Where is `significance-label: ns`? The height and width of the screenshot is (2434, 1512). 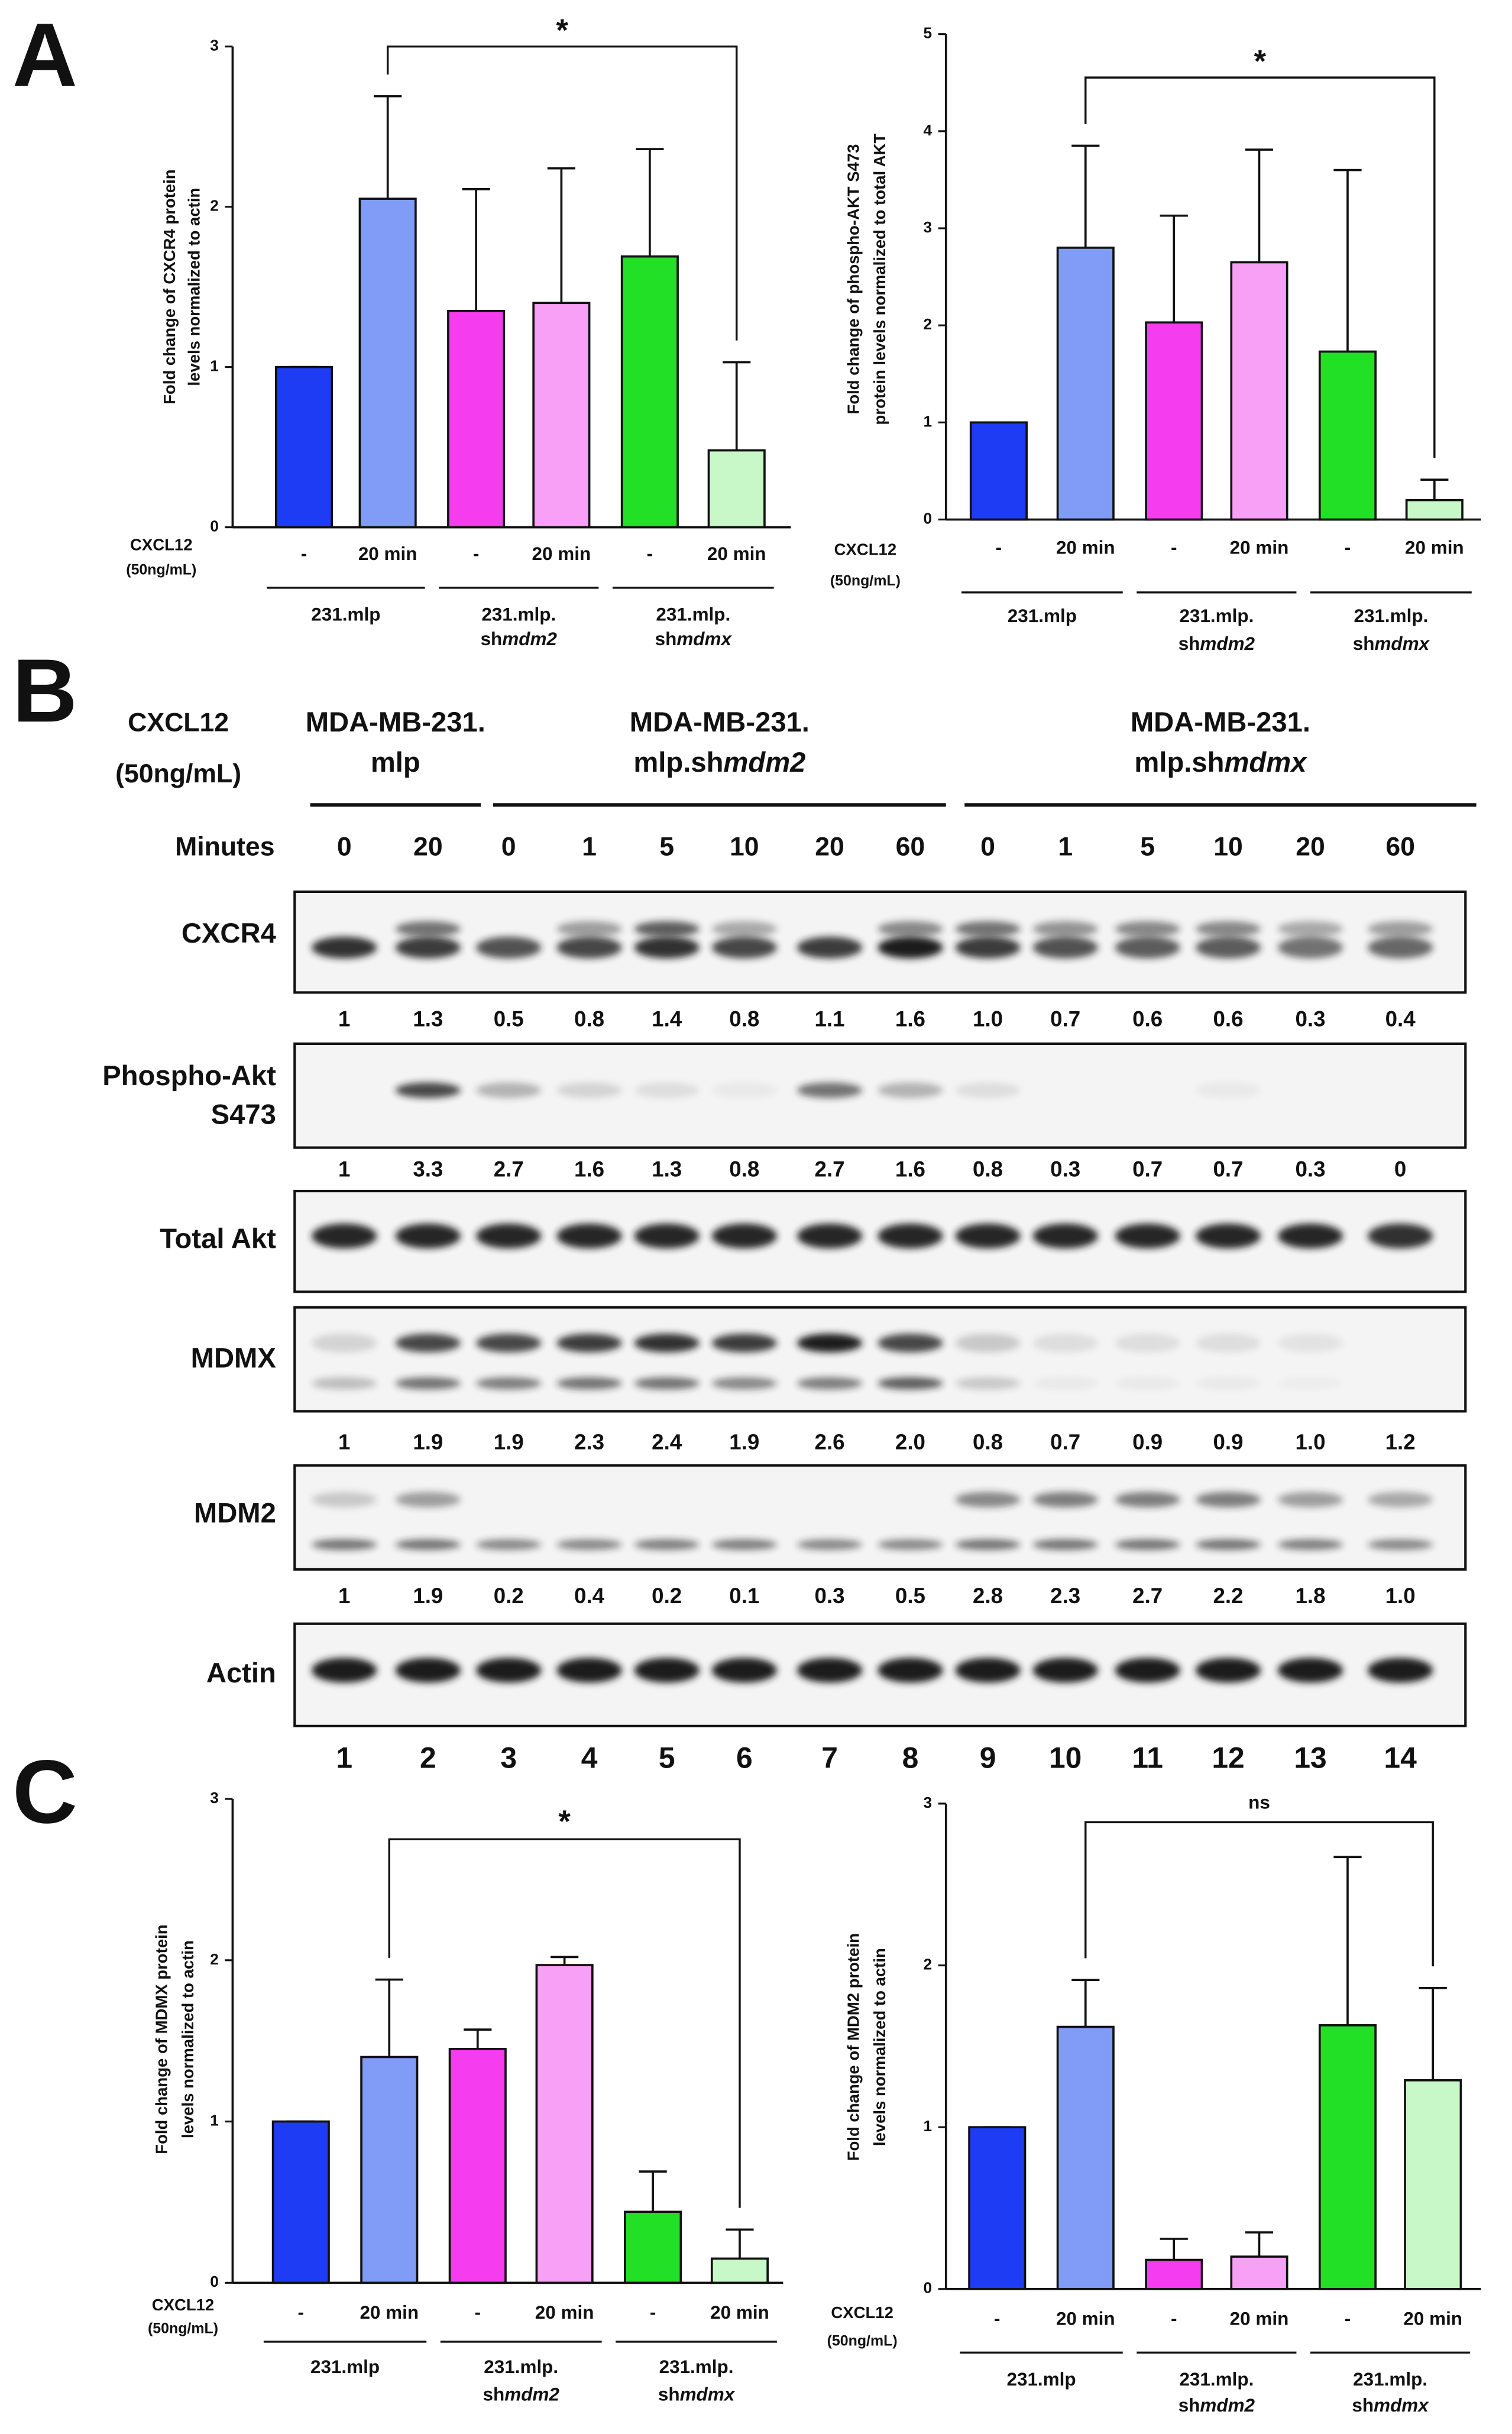 significance-label: ns is located at coordinates (1259, 1802).